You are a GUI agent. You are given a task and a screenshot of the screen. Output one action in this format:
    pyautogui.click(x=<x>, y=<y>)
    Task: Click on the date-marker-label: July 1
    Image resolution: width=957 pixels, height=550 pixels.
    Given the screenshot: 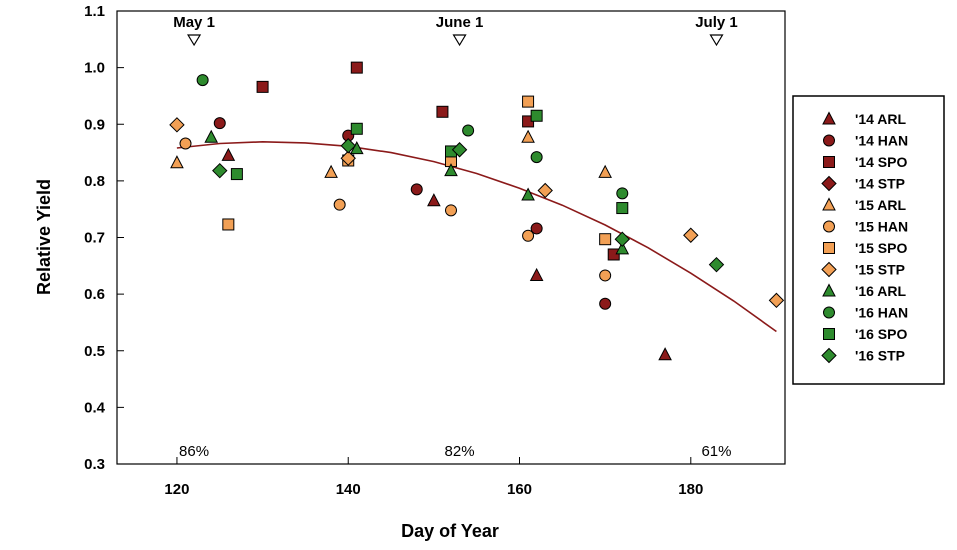 What is the action you would take?
    pyautogui.click(x=716, y=22)
    